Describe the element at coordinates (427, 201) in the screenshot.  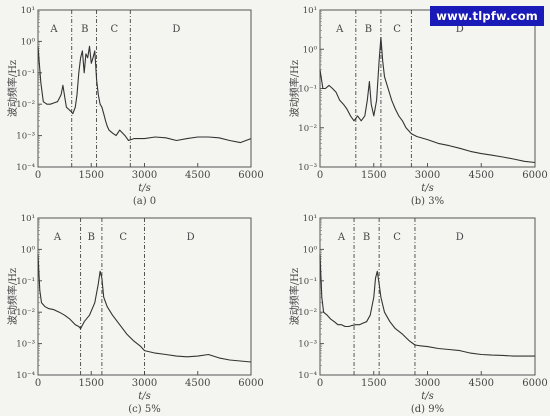
I see `panel-caption: (b) 3%` at that location.